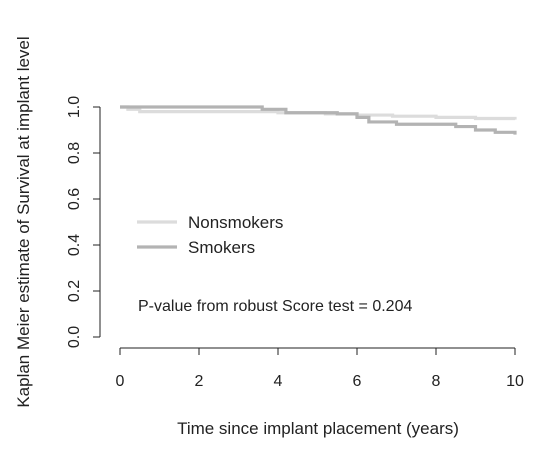  I want to click on y-tick-label: 0.8, so click(74, 153).